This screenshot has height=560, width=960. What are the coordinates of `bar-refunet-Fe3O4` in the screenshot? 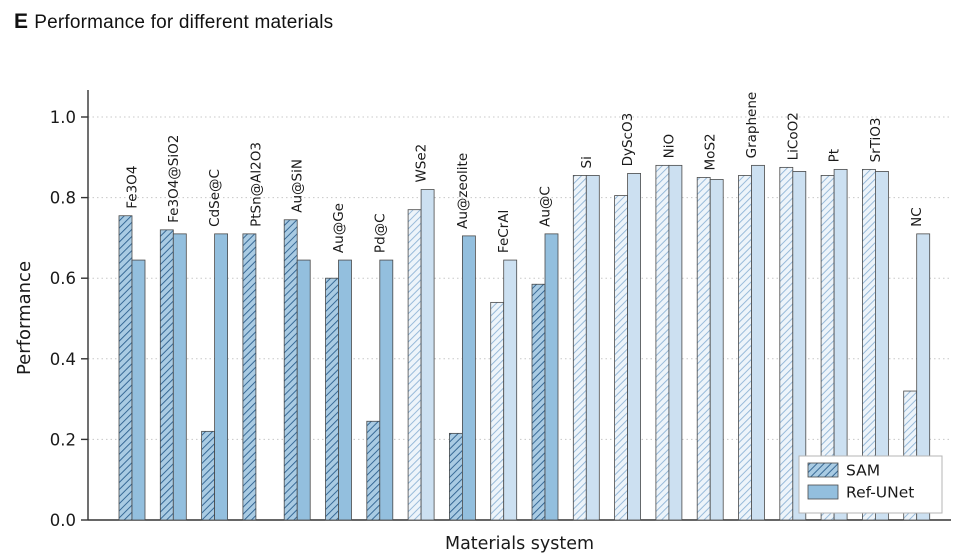 It's located at (138, 390).